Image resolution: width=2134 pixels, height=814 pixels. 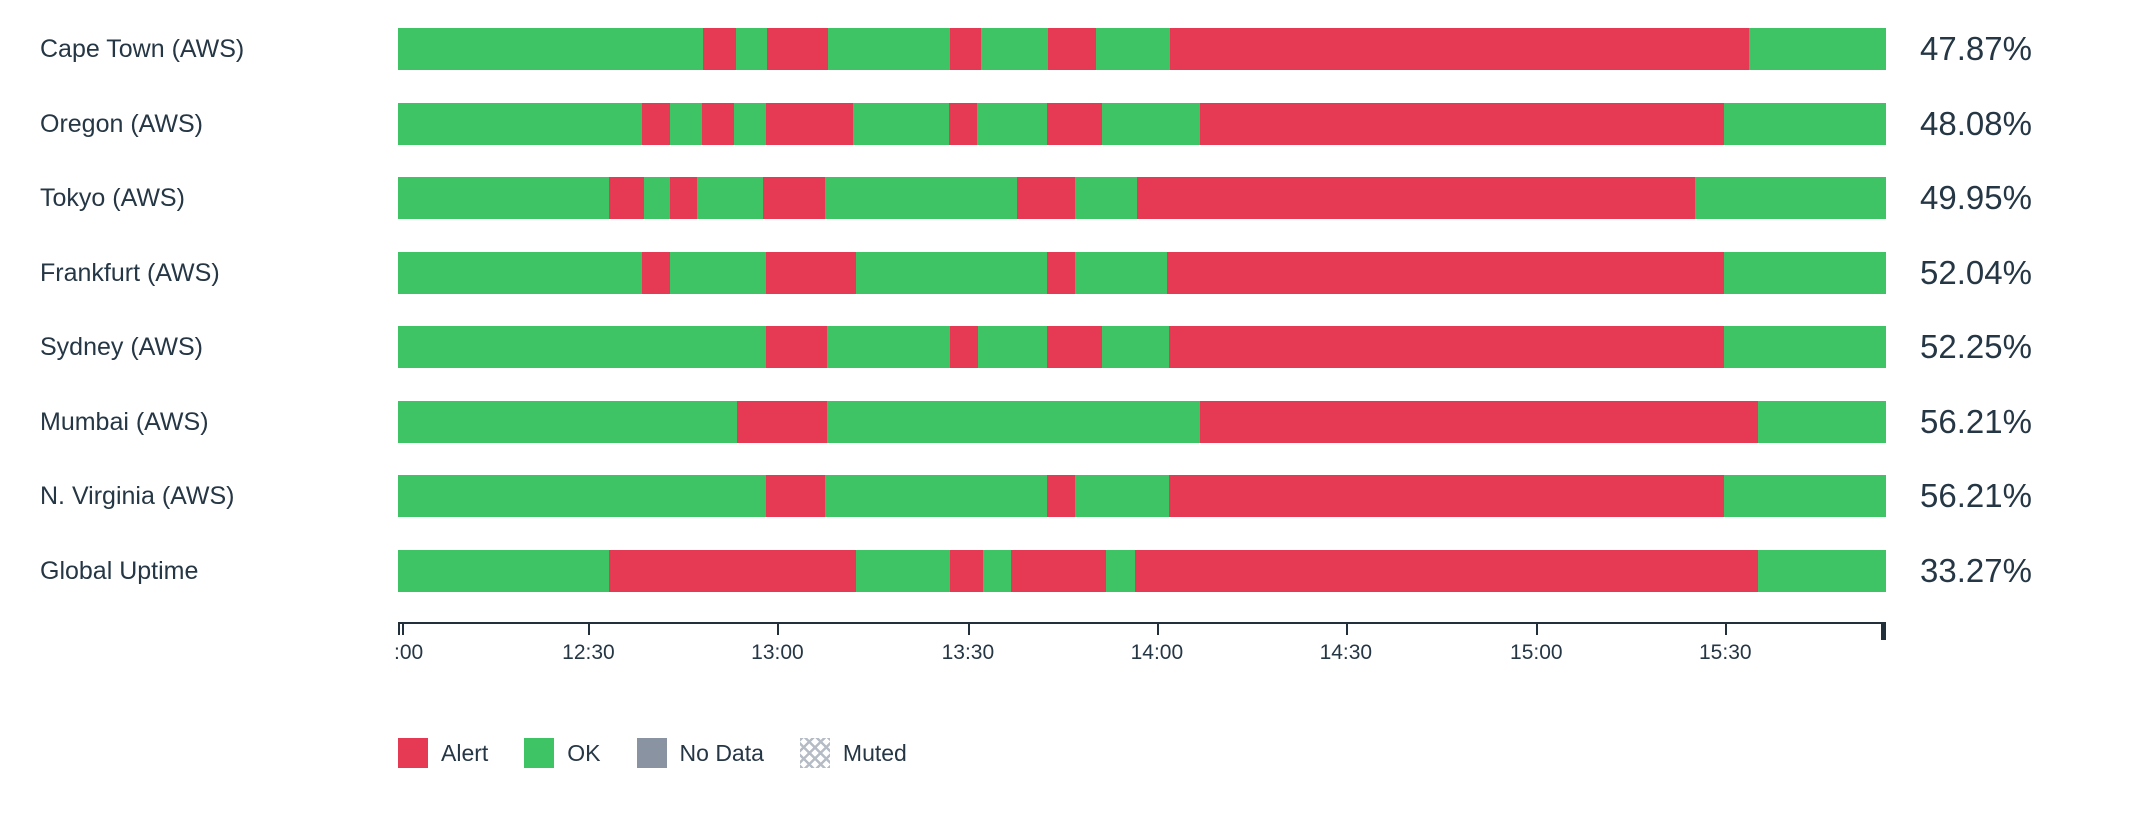 I want to click on legend-item-muted: Muted, so click(x=853, y=753).